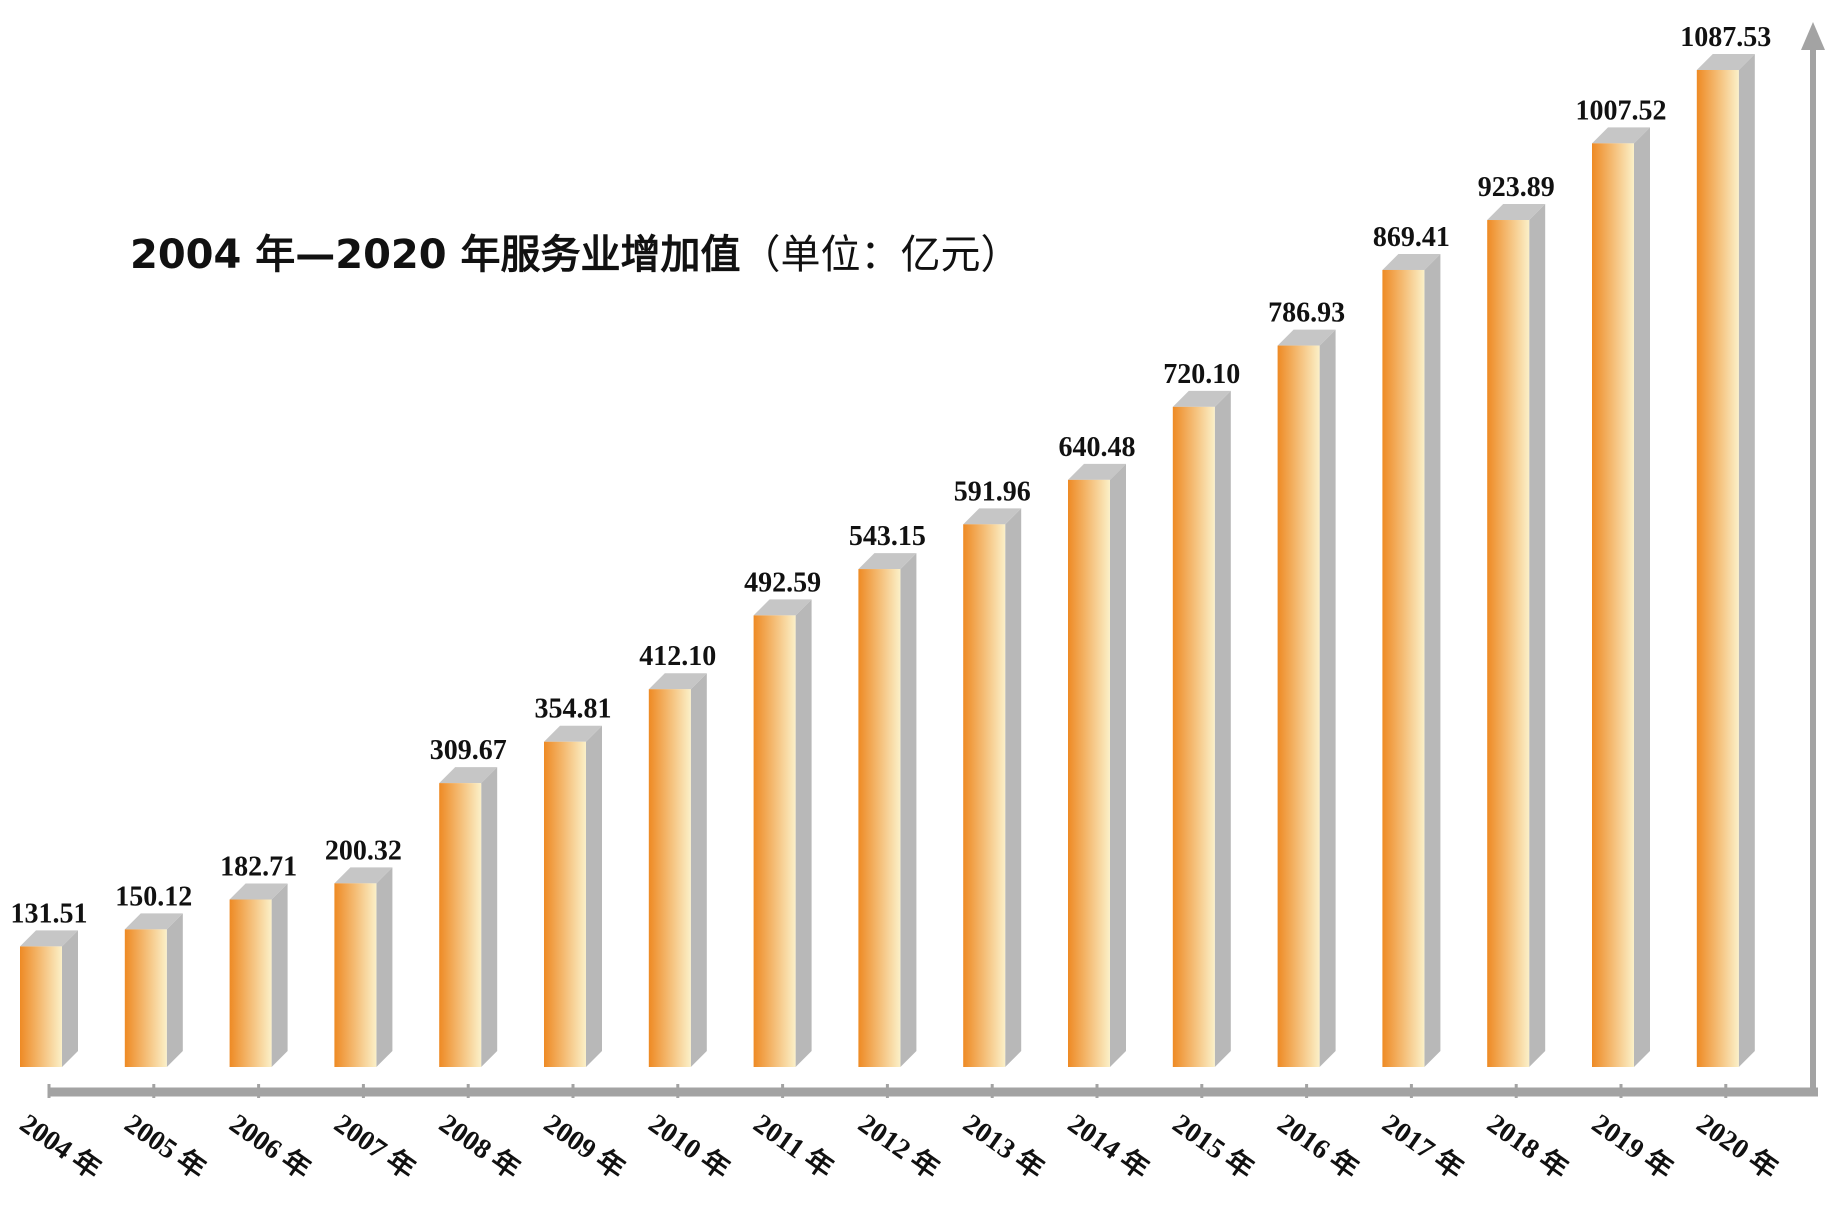 This screenshot has width=1825, height=1207. Describe the element at coordinates (573, 709) in the screenshot. I see `value-label-5: 354.81` at that location.